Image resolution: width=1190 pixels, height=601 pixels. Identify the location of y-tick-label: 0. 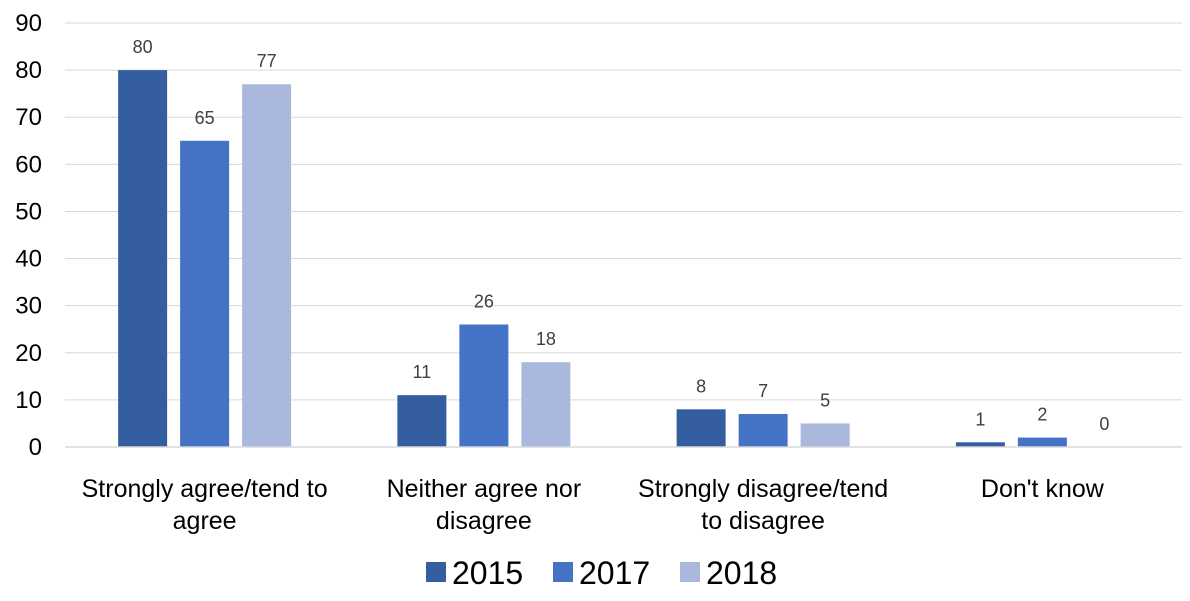
(35, 447).